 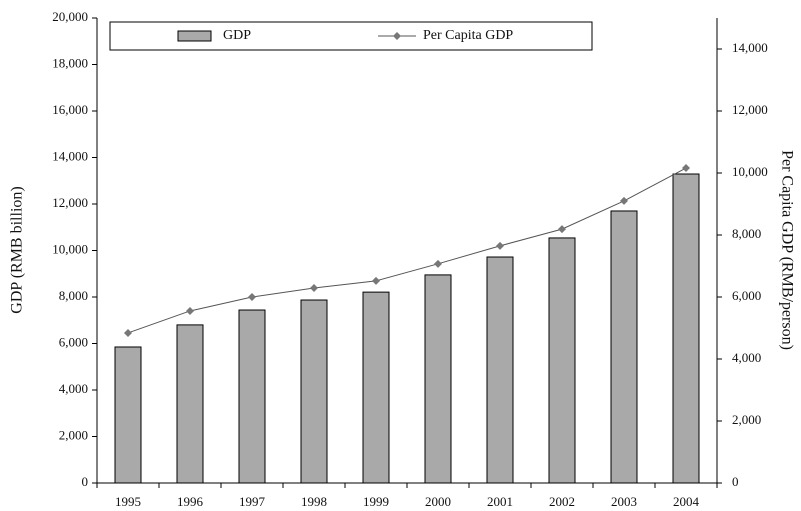 I want to click on x-tick-label: 2000, so click(x=438, y=501).